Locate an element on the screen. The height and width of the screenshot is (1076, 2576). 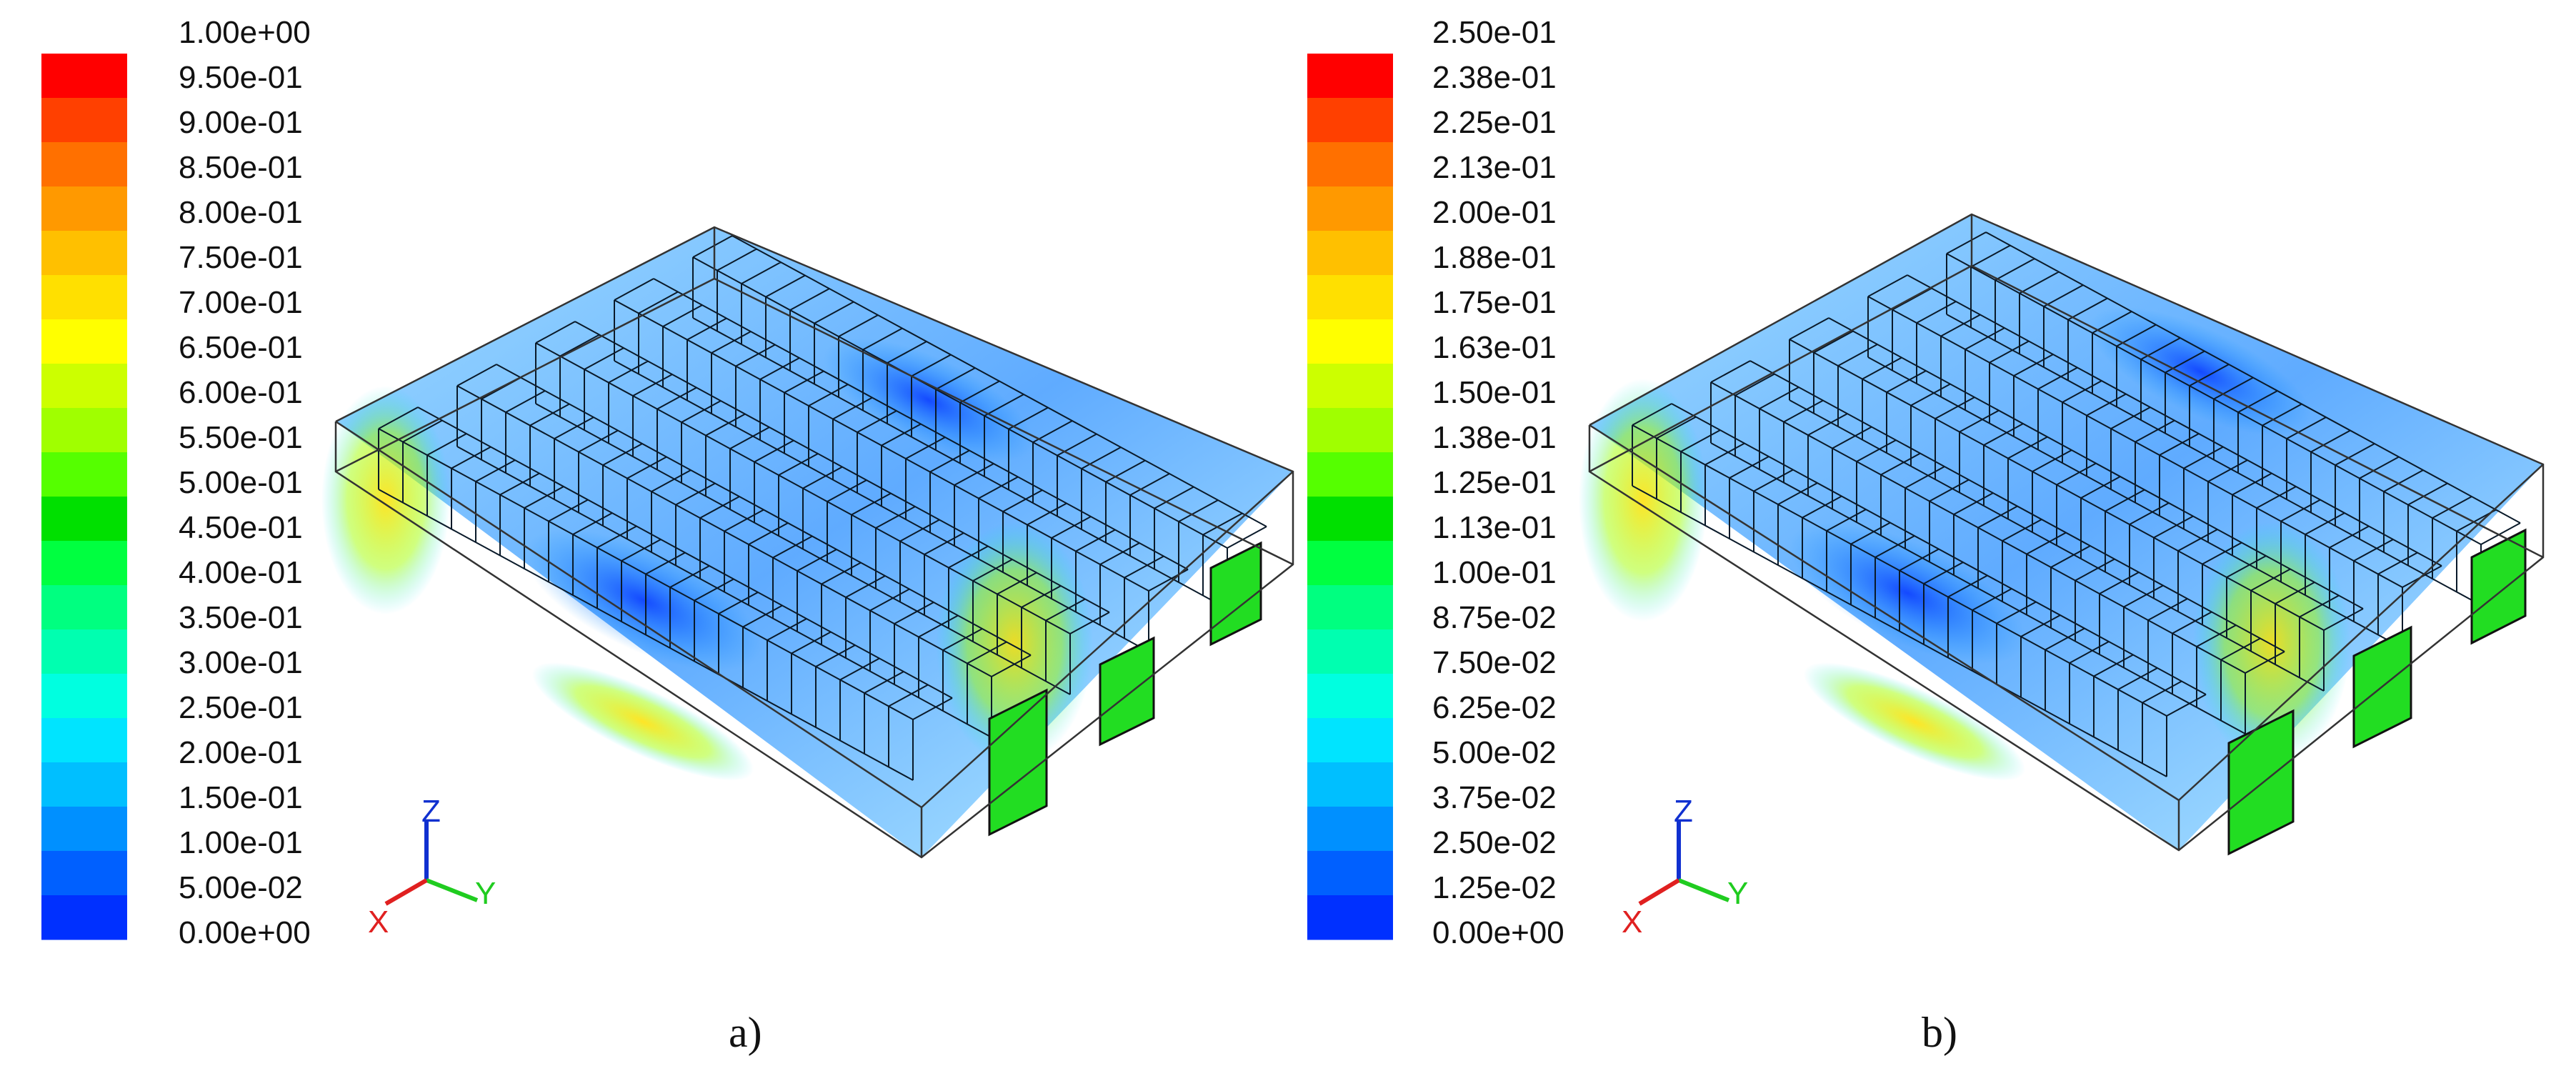
colorbar-tick: 1.88e-01 is located at coordinates (1495, 257).